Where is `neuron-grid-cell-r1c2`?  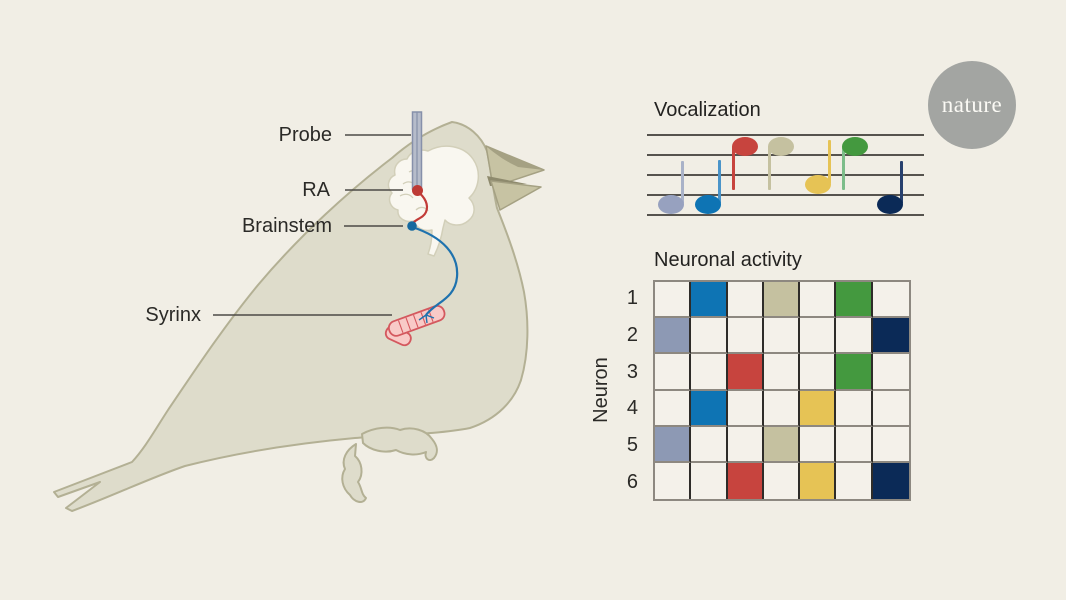
neuron-grid-cell-r1c2 is located at coordinates (709, 300).